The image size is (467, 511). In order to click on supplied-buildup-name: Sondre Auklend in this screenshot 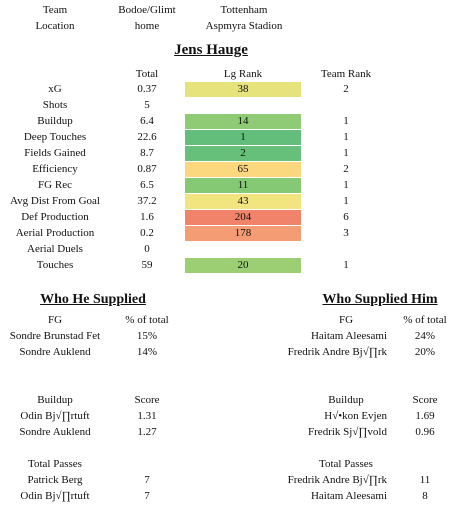, I will do `click(55, 432)`.